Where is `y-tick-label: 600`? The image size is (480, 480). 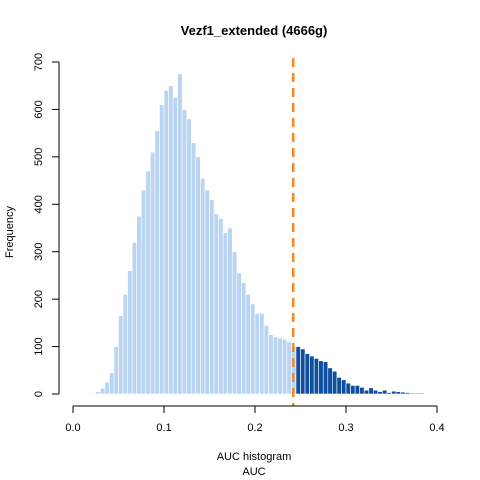 y-tick-label: 600 is located at coordinates (39, 109).